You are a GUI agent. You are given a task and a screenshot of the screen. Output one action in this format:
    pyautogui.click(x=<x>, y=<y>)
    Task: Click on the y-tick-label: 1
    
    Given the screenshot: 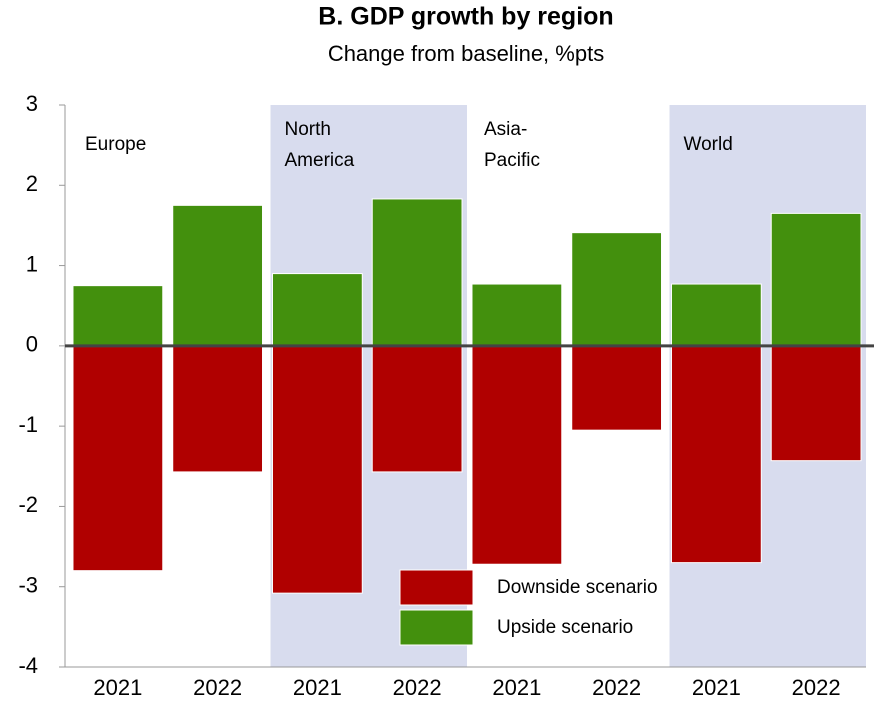 What is the action you would take?
    pyautogui.click(x=32, y=263)
    